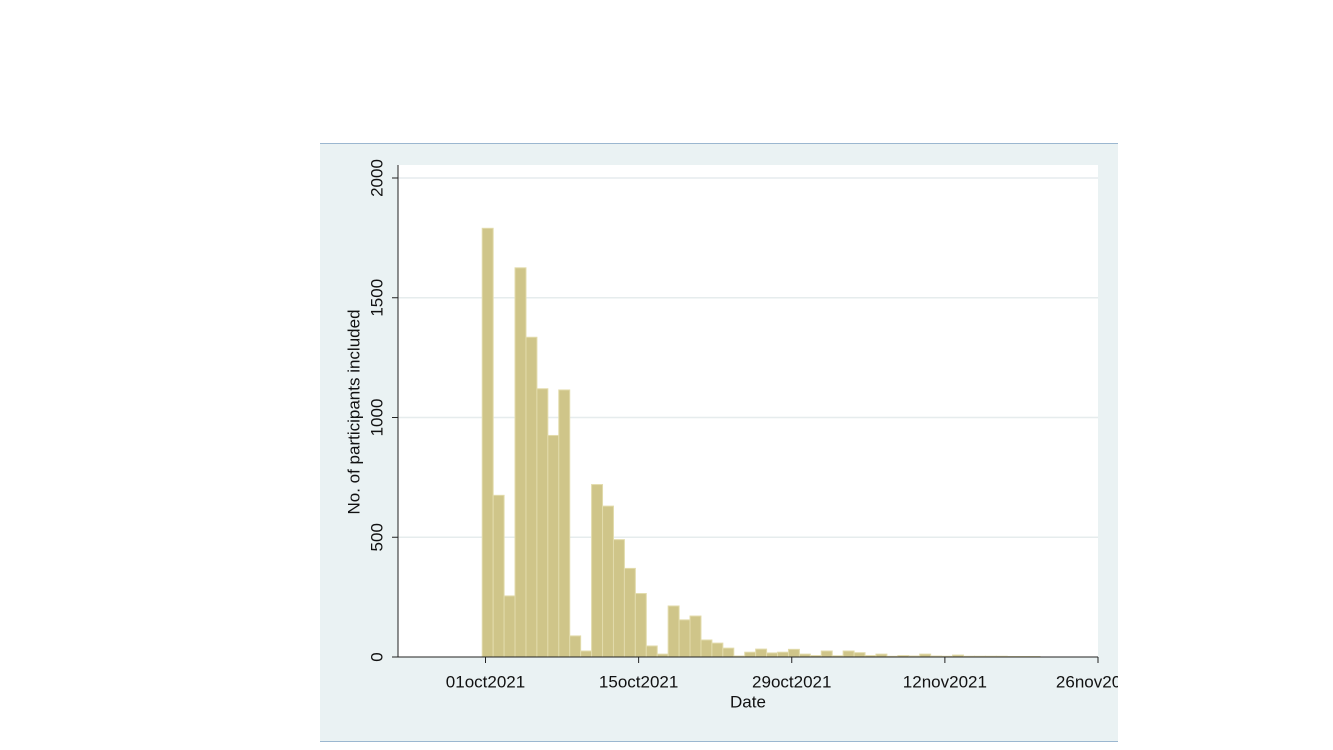 The height and width of the screenshot is (750, 1333). I want to click on y-tick-label: 500, so click(376, 537).